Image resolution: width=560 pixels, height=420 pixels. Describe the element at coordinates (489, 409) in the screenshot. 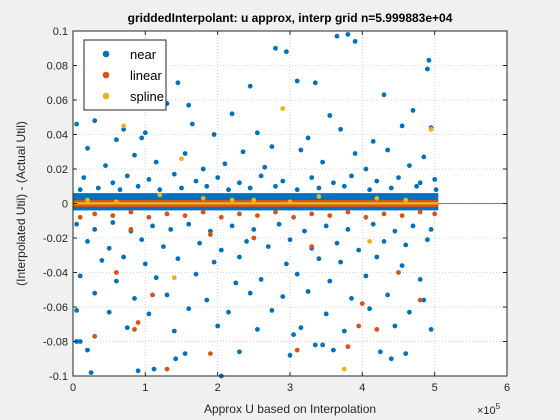

I see `x-exponent-label: ×10⁵` at that location.